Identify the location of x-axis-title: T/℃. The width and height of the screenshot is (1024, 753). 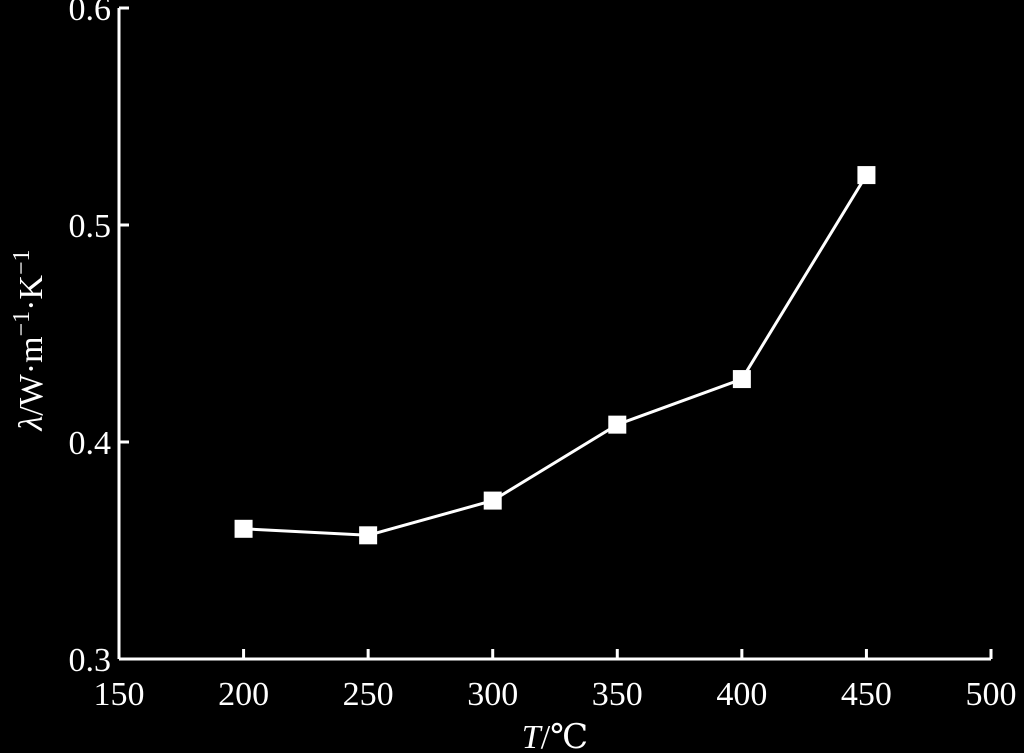
(555, 736).